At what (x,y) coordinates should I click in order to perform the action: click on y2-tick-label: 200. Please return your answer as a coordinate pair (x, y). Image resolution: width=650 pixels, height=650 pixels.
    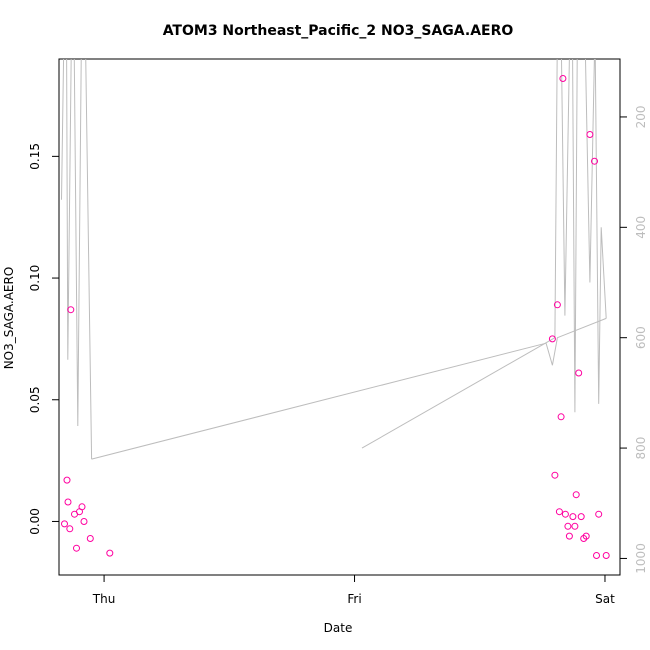
    Looking at the image, I should click on (641, 116).